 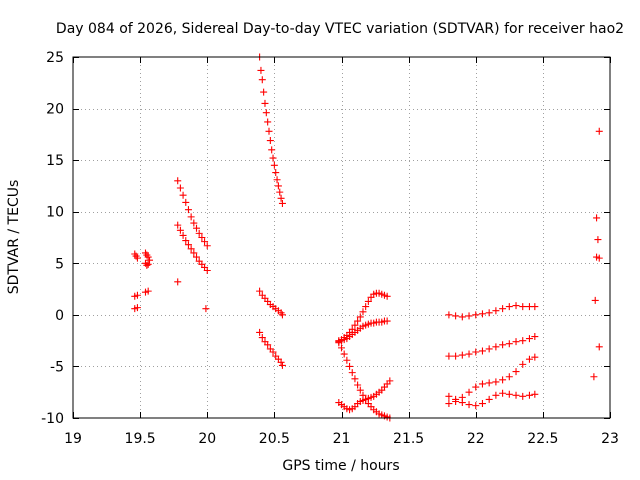 What do you see at coordinates (492, 399) in the screenshot?
I see `series-seg21` at bounding box center [492, 399].